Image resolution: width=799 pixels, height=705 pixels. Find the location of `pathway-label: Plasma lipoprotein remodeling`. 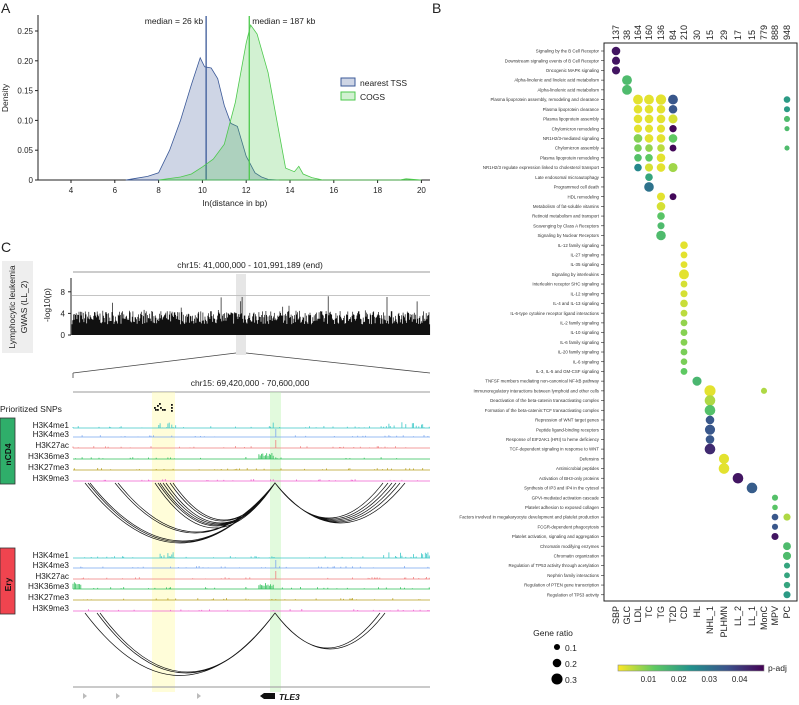

pathway-label: Plasma lipoprotein remodeling is located at coordinates (570, 157).